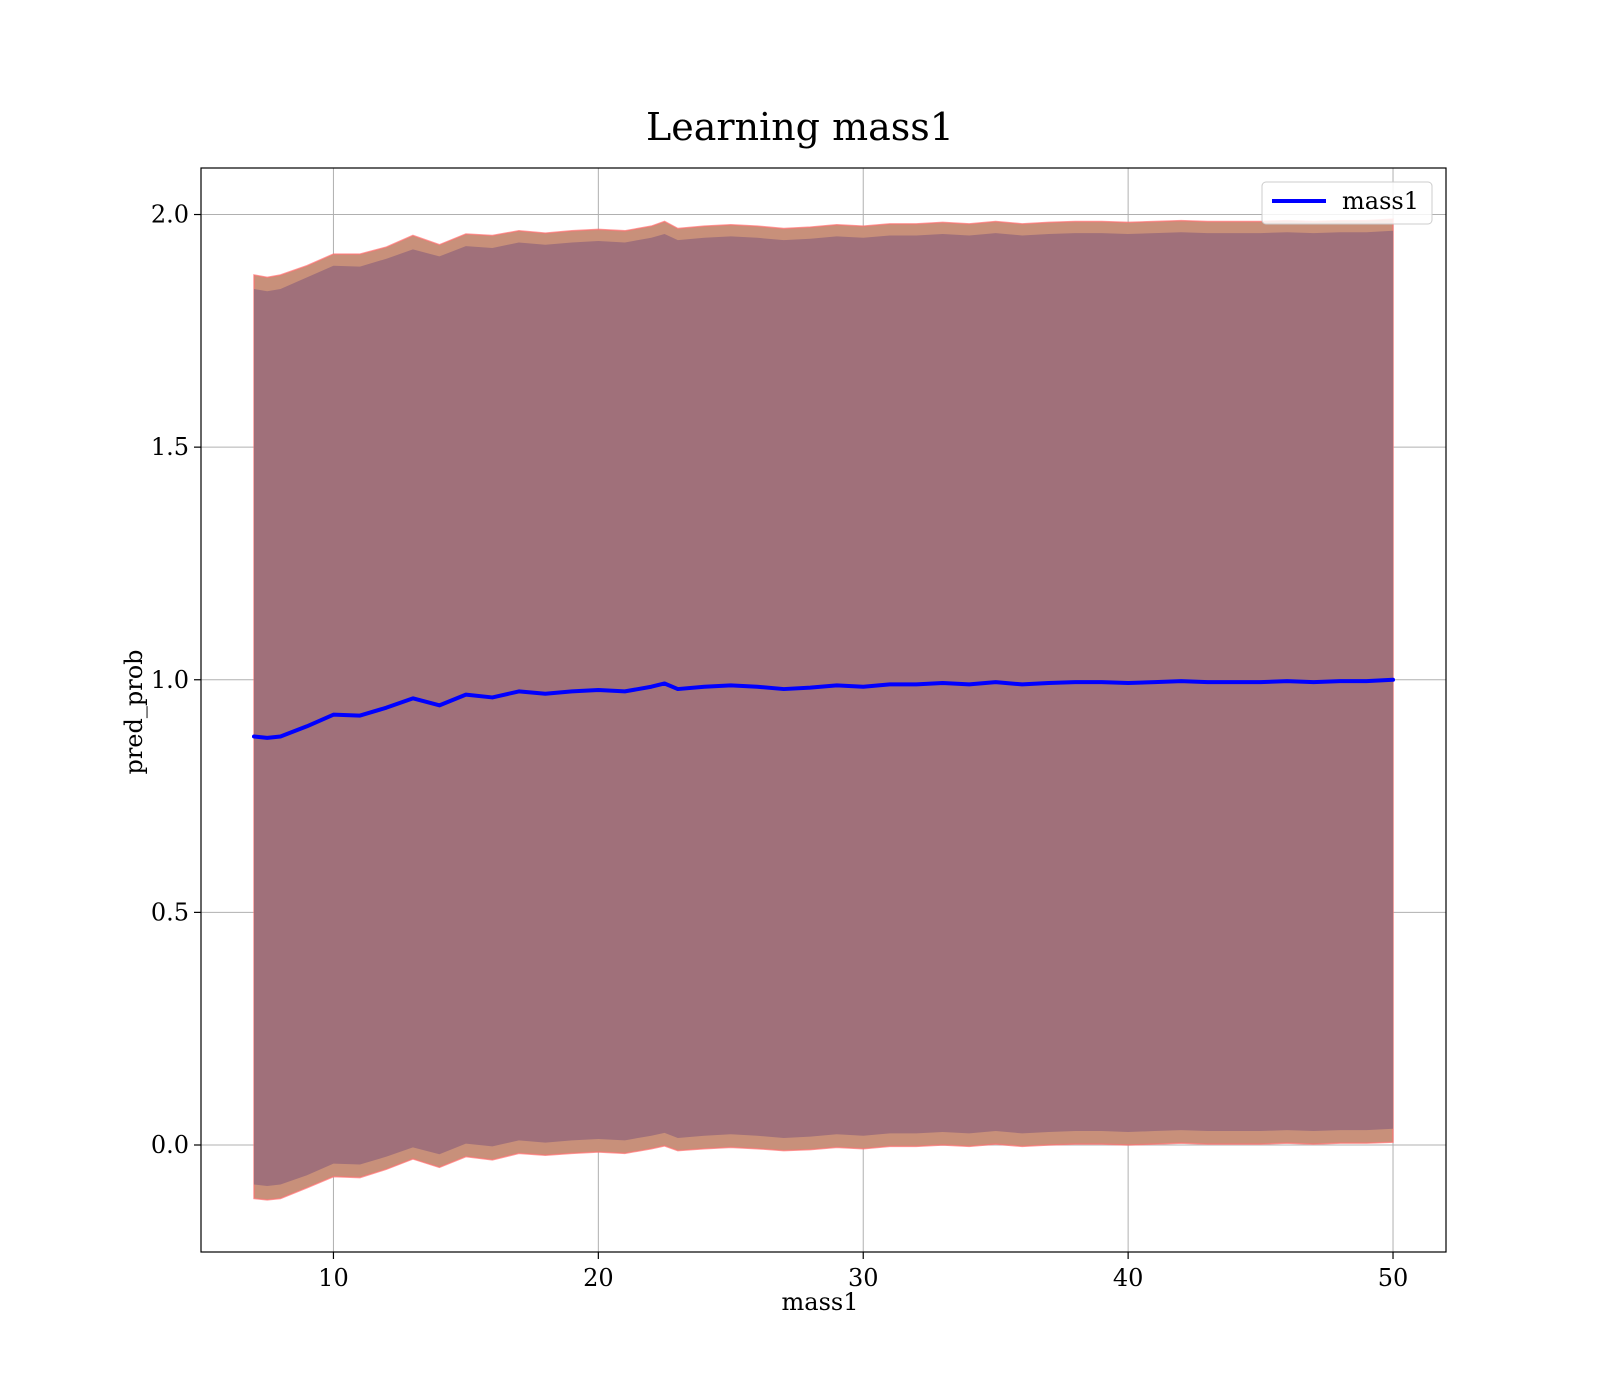 The height and width of the screenshot is (1400, 1600). What do you see at coordinates (800, 127) in the screenshot?
I see `chart-title: Learning mass1` at bounding box center [800, 127].